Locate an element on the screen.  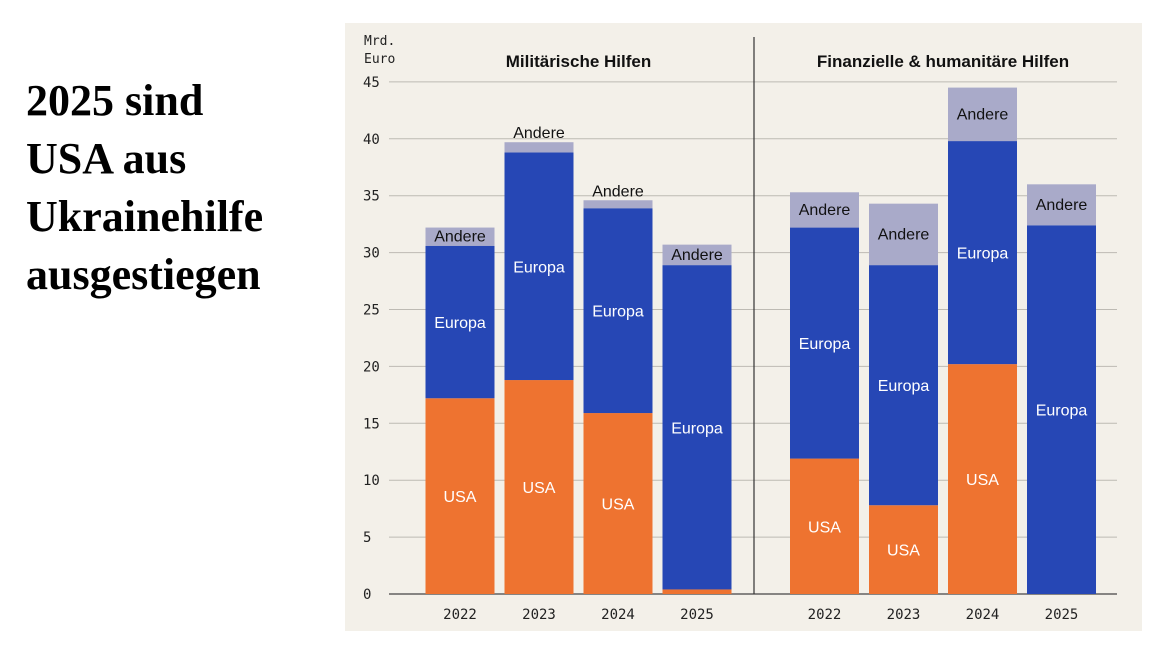
x-tick-label-p2-2024: 2024 is located at coordinates (983, 615).